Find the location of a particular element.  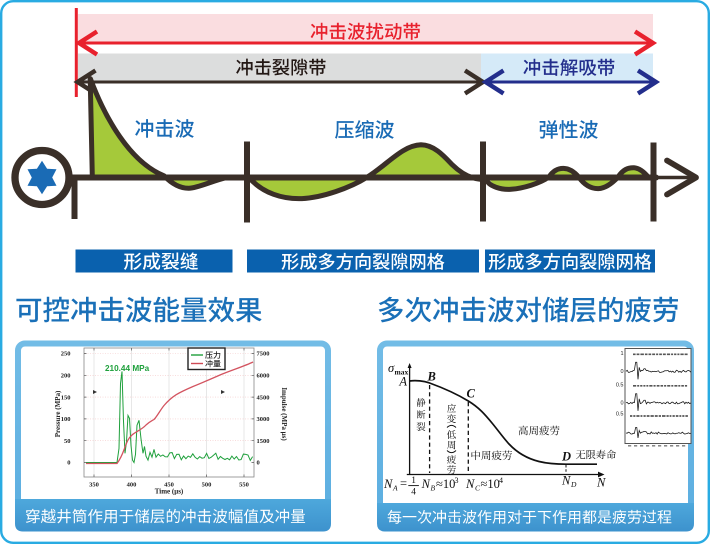

svg-text: 1500 is located at coordinates (263, 441).